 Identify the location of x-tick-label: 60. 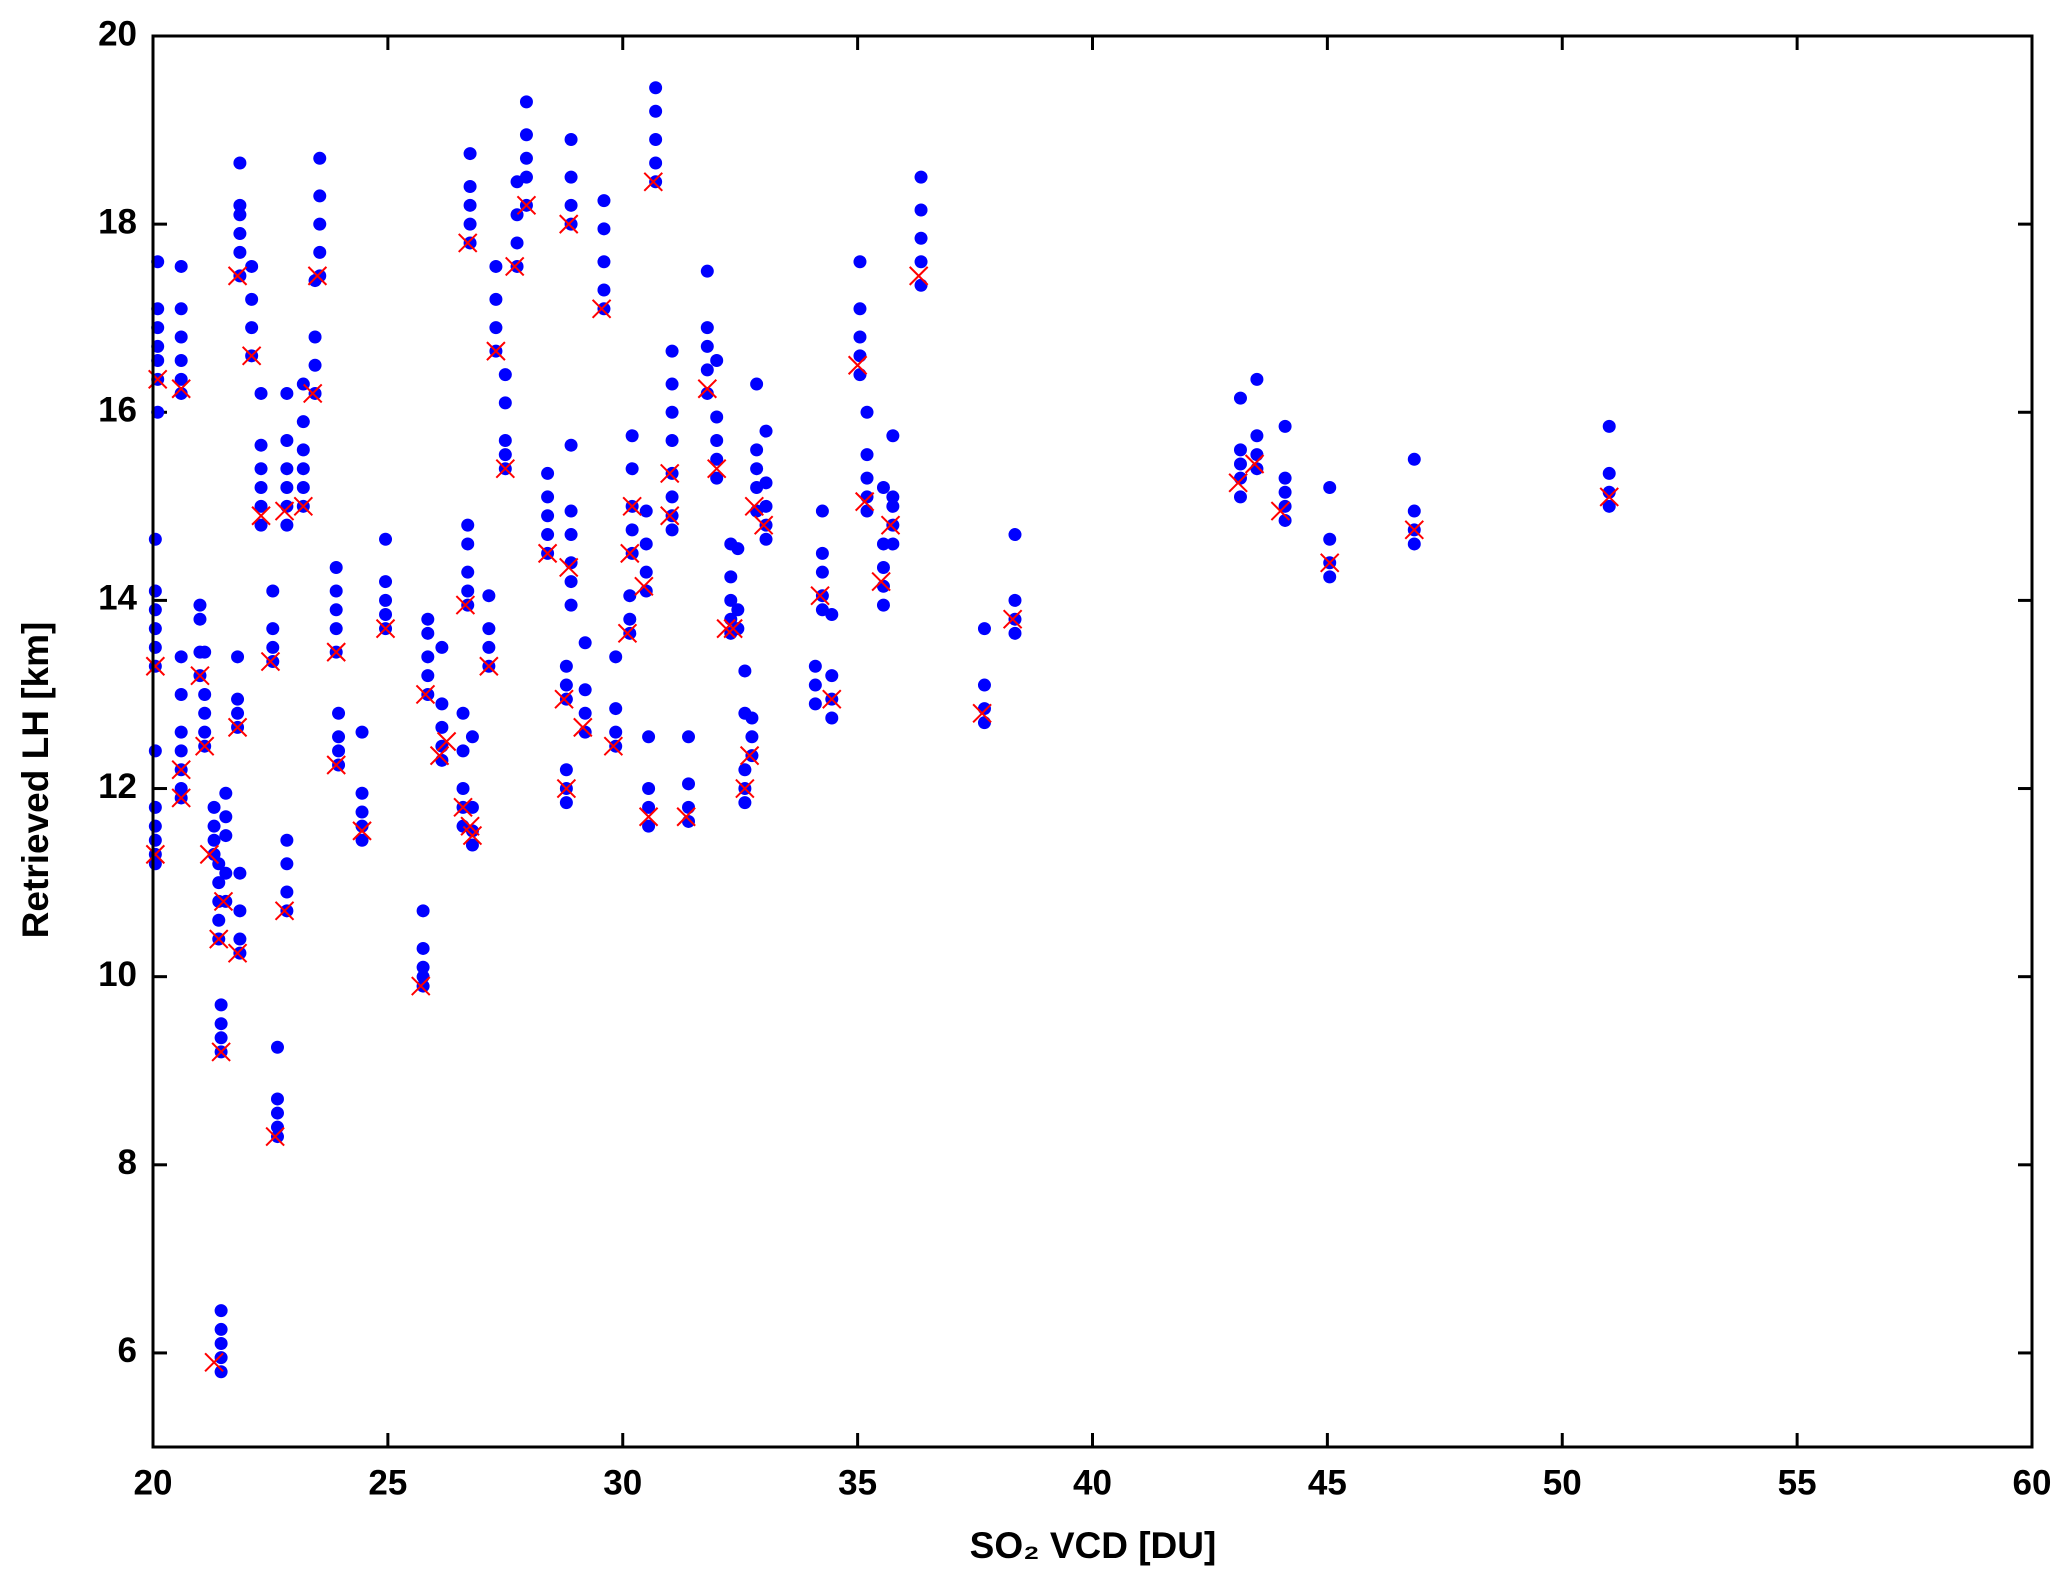
(2032, 1482).